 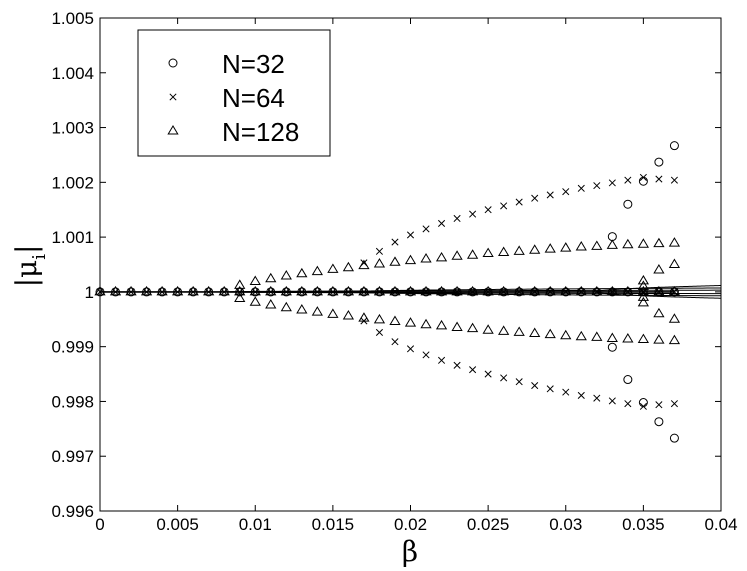 I want to click on y-tick-label: 1.002, so click(x=72, y=182).